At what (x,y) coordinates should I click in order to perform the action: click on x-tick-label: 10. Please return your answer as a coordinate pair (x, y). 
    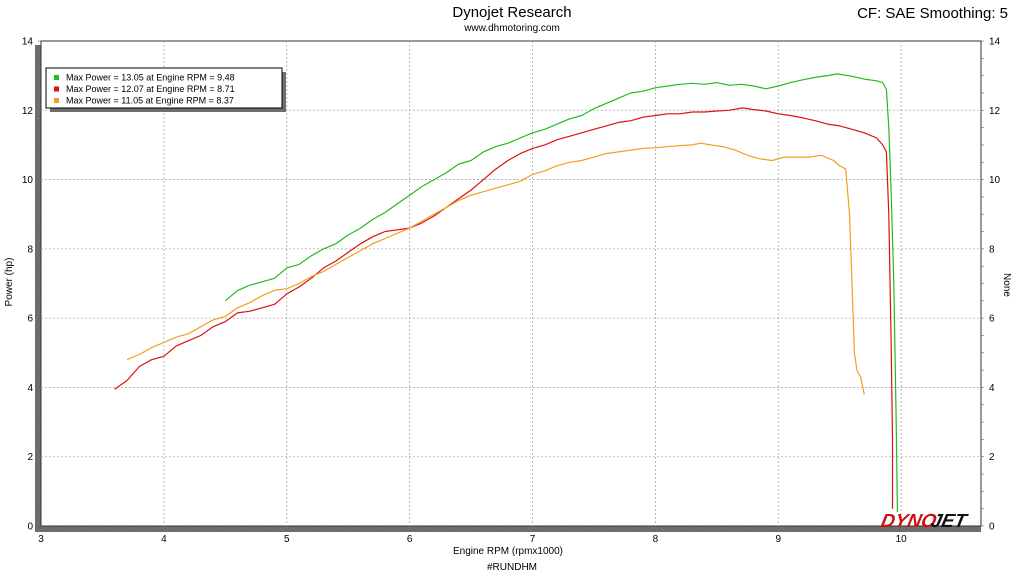
    Looking at the image, I should click on (902, 539).